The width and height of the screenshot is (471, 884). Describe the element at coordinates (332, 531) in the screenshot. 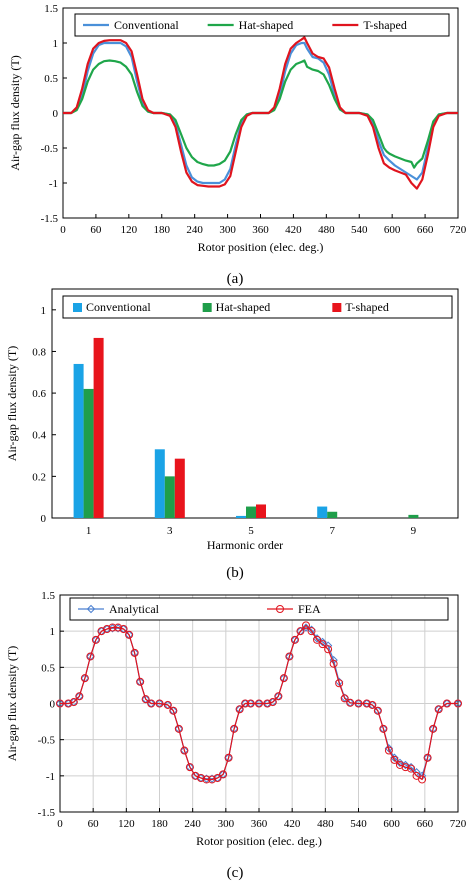

I see `x-tick-label: 7` at that location.